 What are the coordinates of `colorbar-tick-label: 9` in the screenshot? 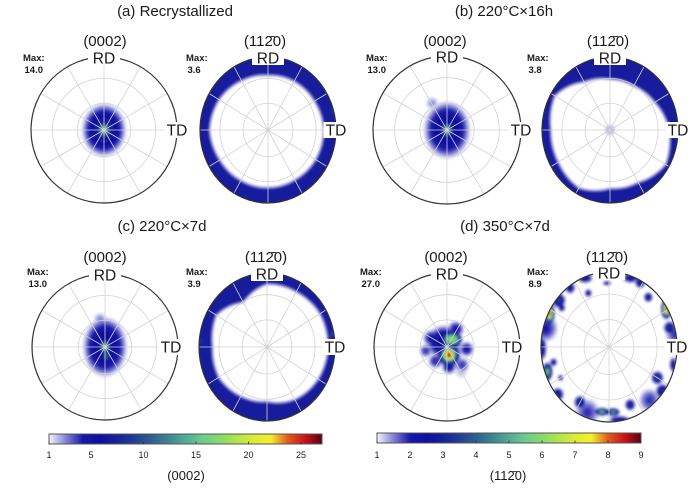 It's located at (640, 455).